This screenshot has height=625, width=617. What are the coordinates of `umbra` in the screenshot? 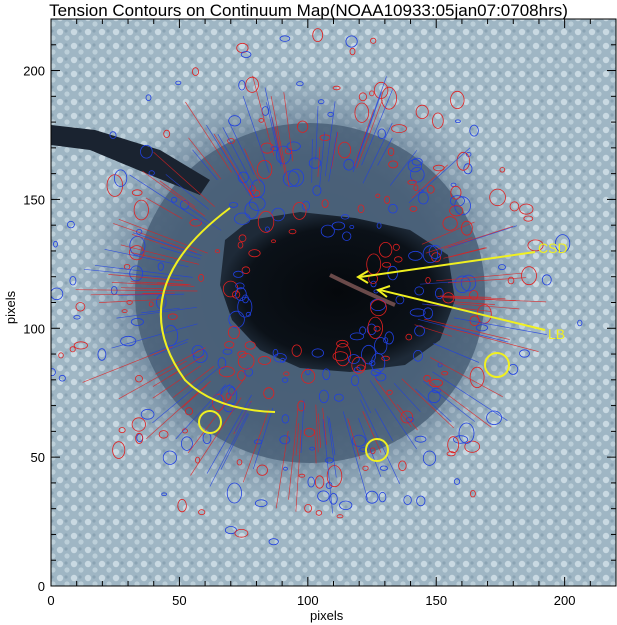 It's located at (337, 292).